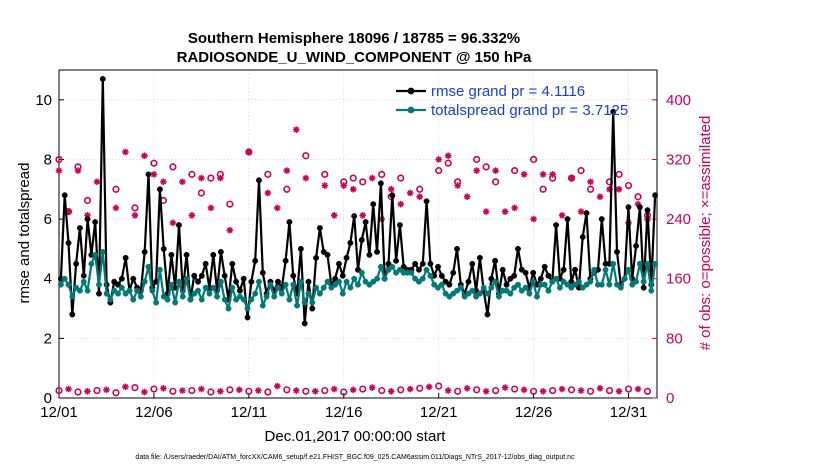 The width and height of the screenshot is (830, 470). What do you see at coordinates (48, 398) in the screenshot?
I see `y-tick-label: 0` at bounding box center [48, 398].